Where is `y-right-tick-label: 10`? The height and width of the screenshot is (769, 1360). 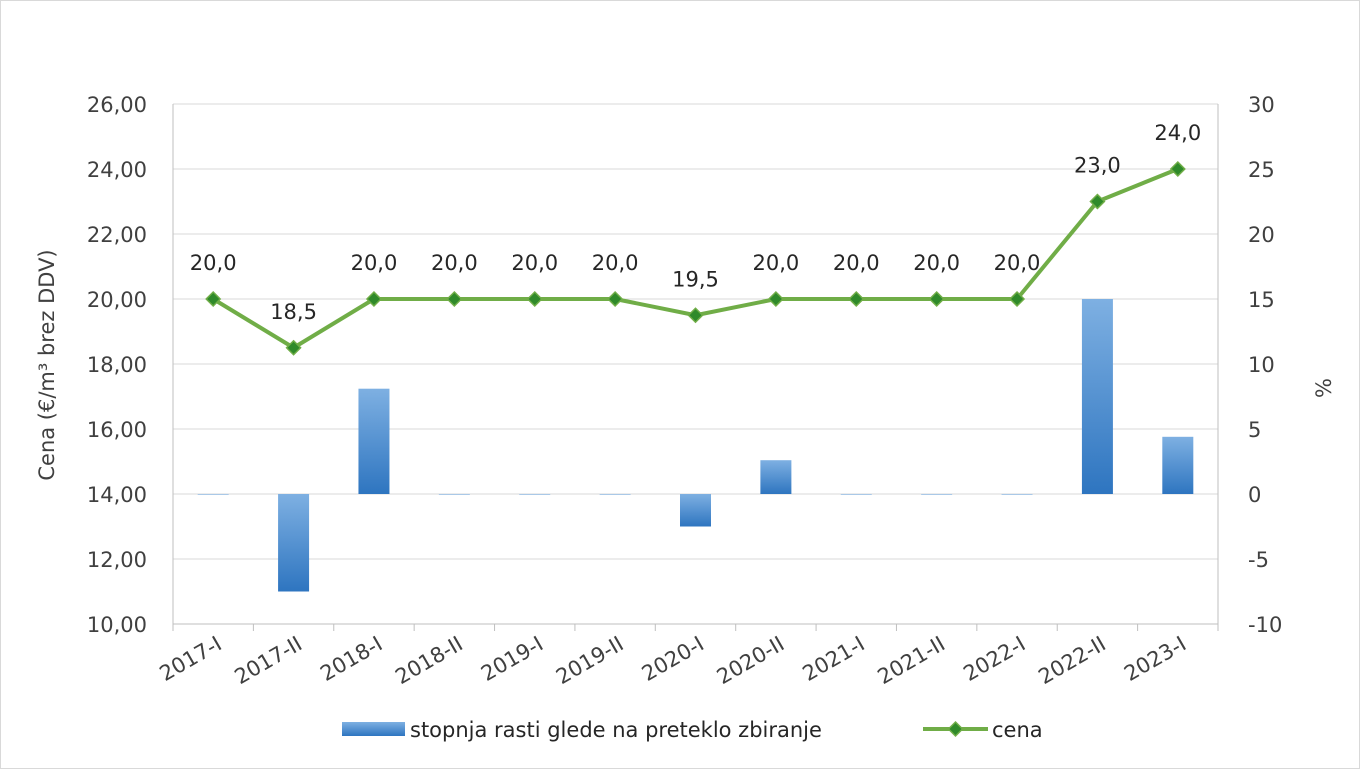 y-right-tick-label: 10 is located at coordinates (1261, 365).